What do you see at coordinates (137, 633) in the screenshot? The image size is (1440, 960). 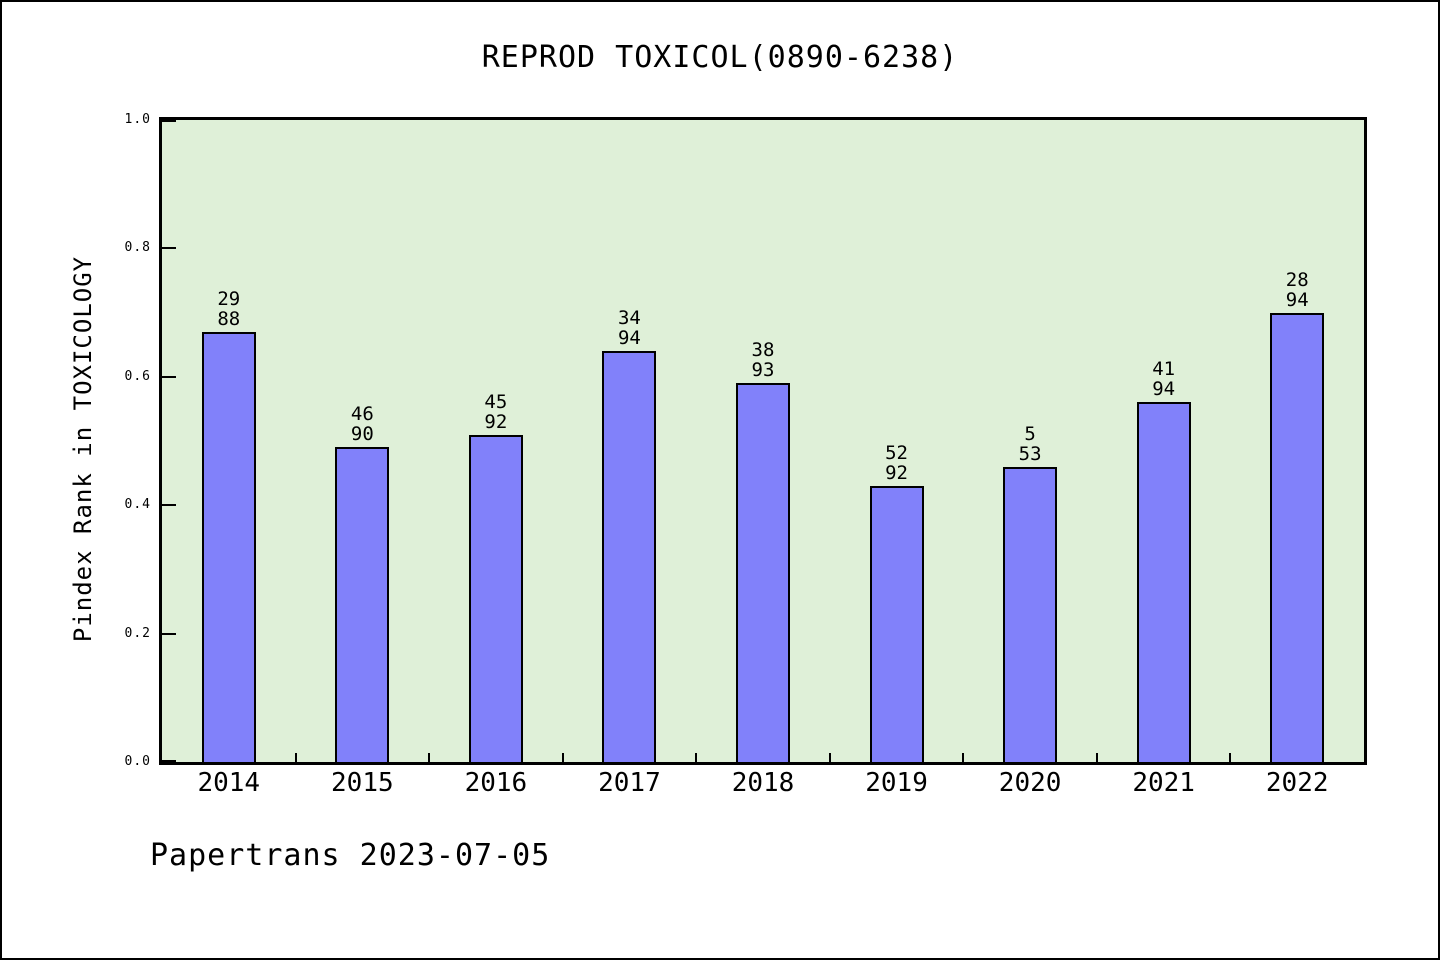 I see `y-tick-label: 0.2` at bounding box center [137, 633].